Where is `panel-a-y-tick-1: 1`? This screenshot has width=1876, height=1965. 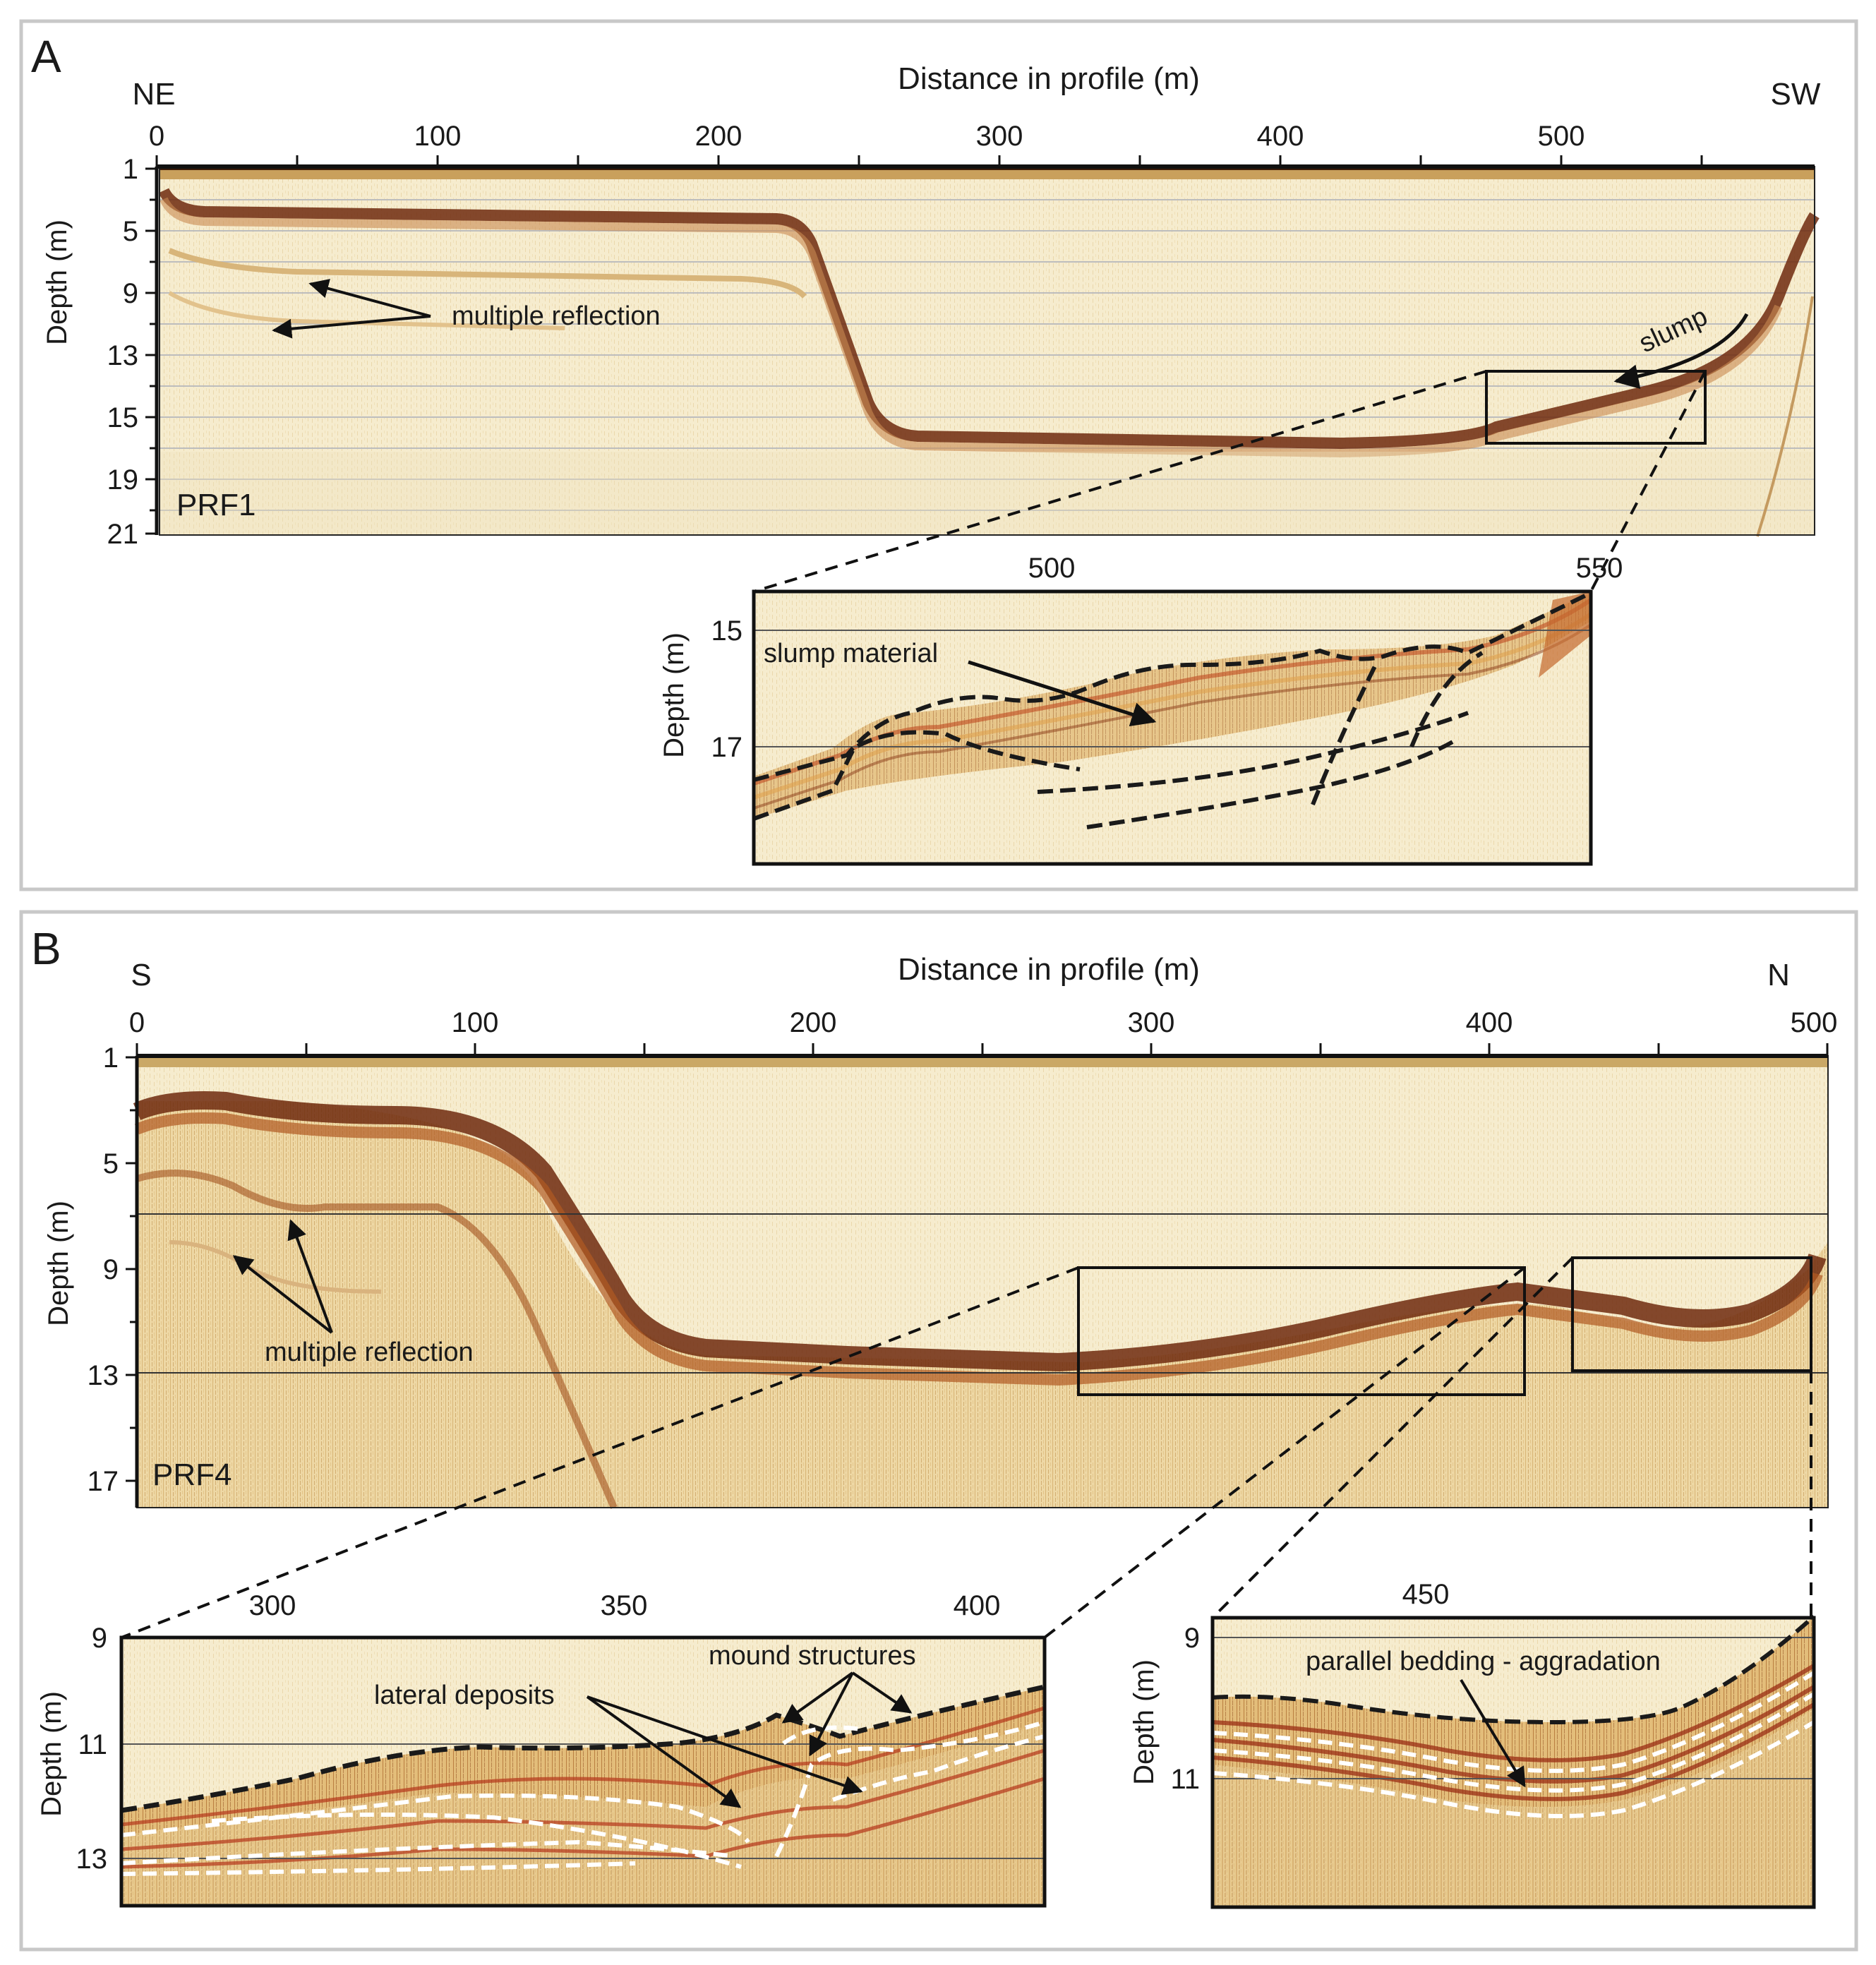
panel-a-y-tick-1: 1 is located at coordinates (130, 169).